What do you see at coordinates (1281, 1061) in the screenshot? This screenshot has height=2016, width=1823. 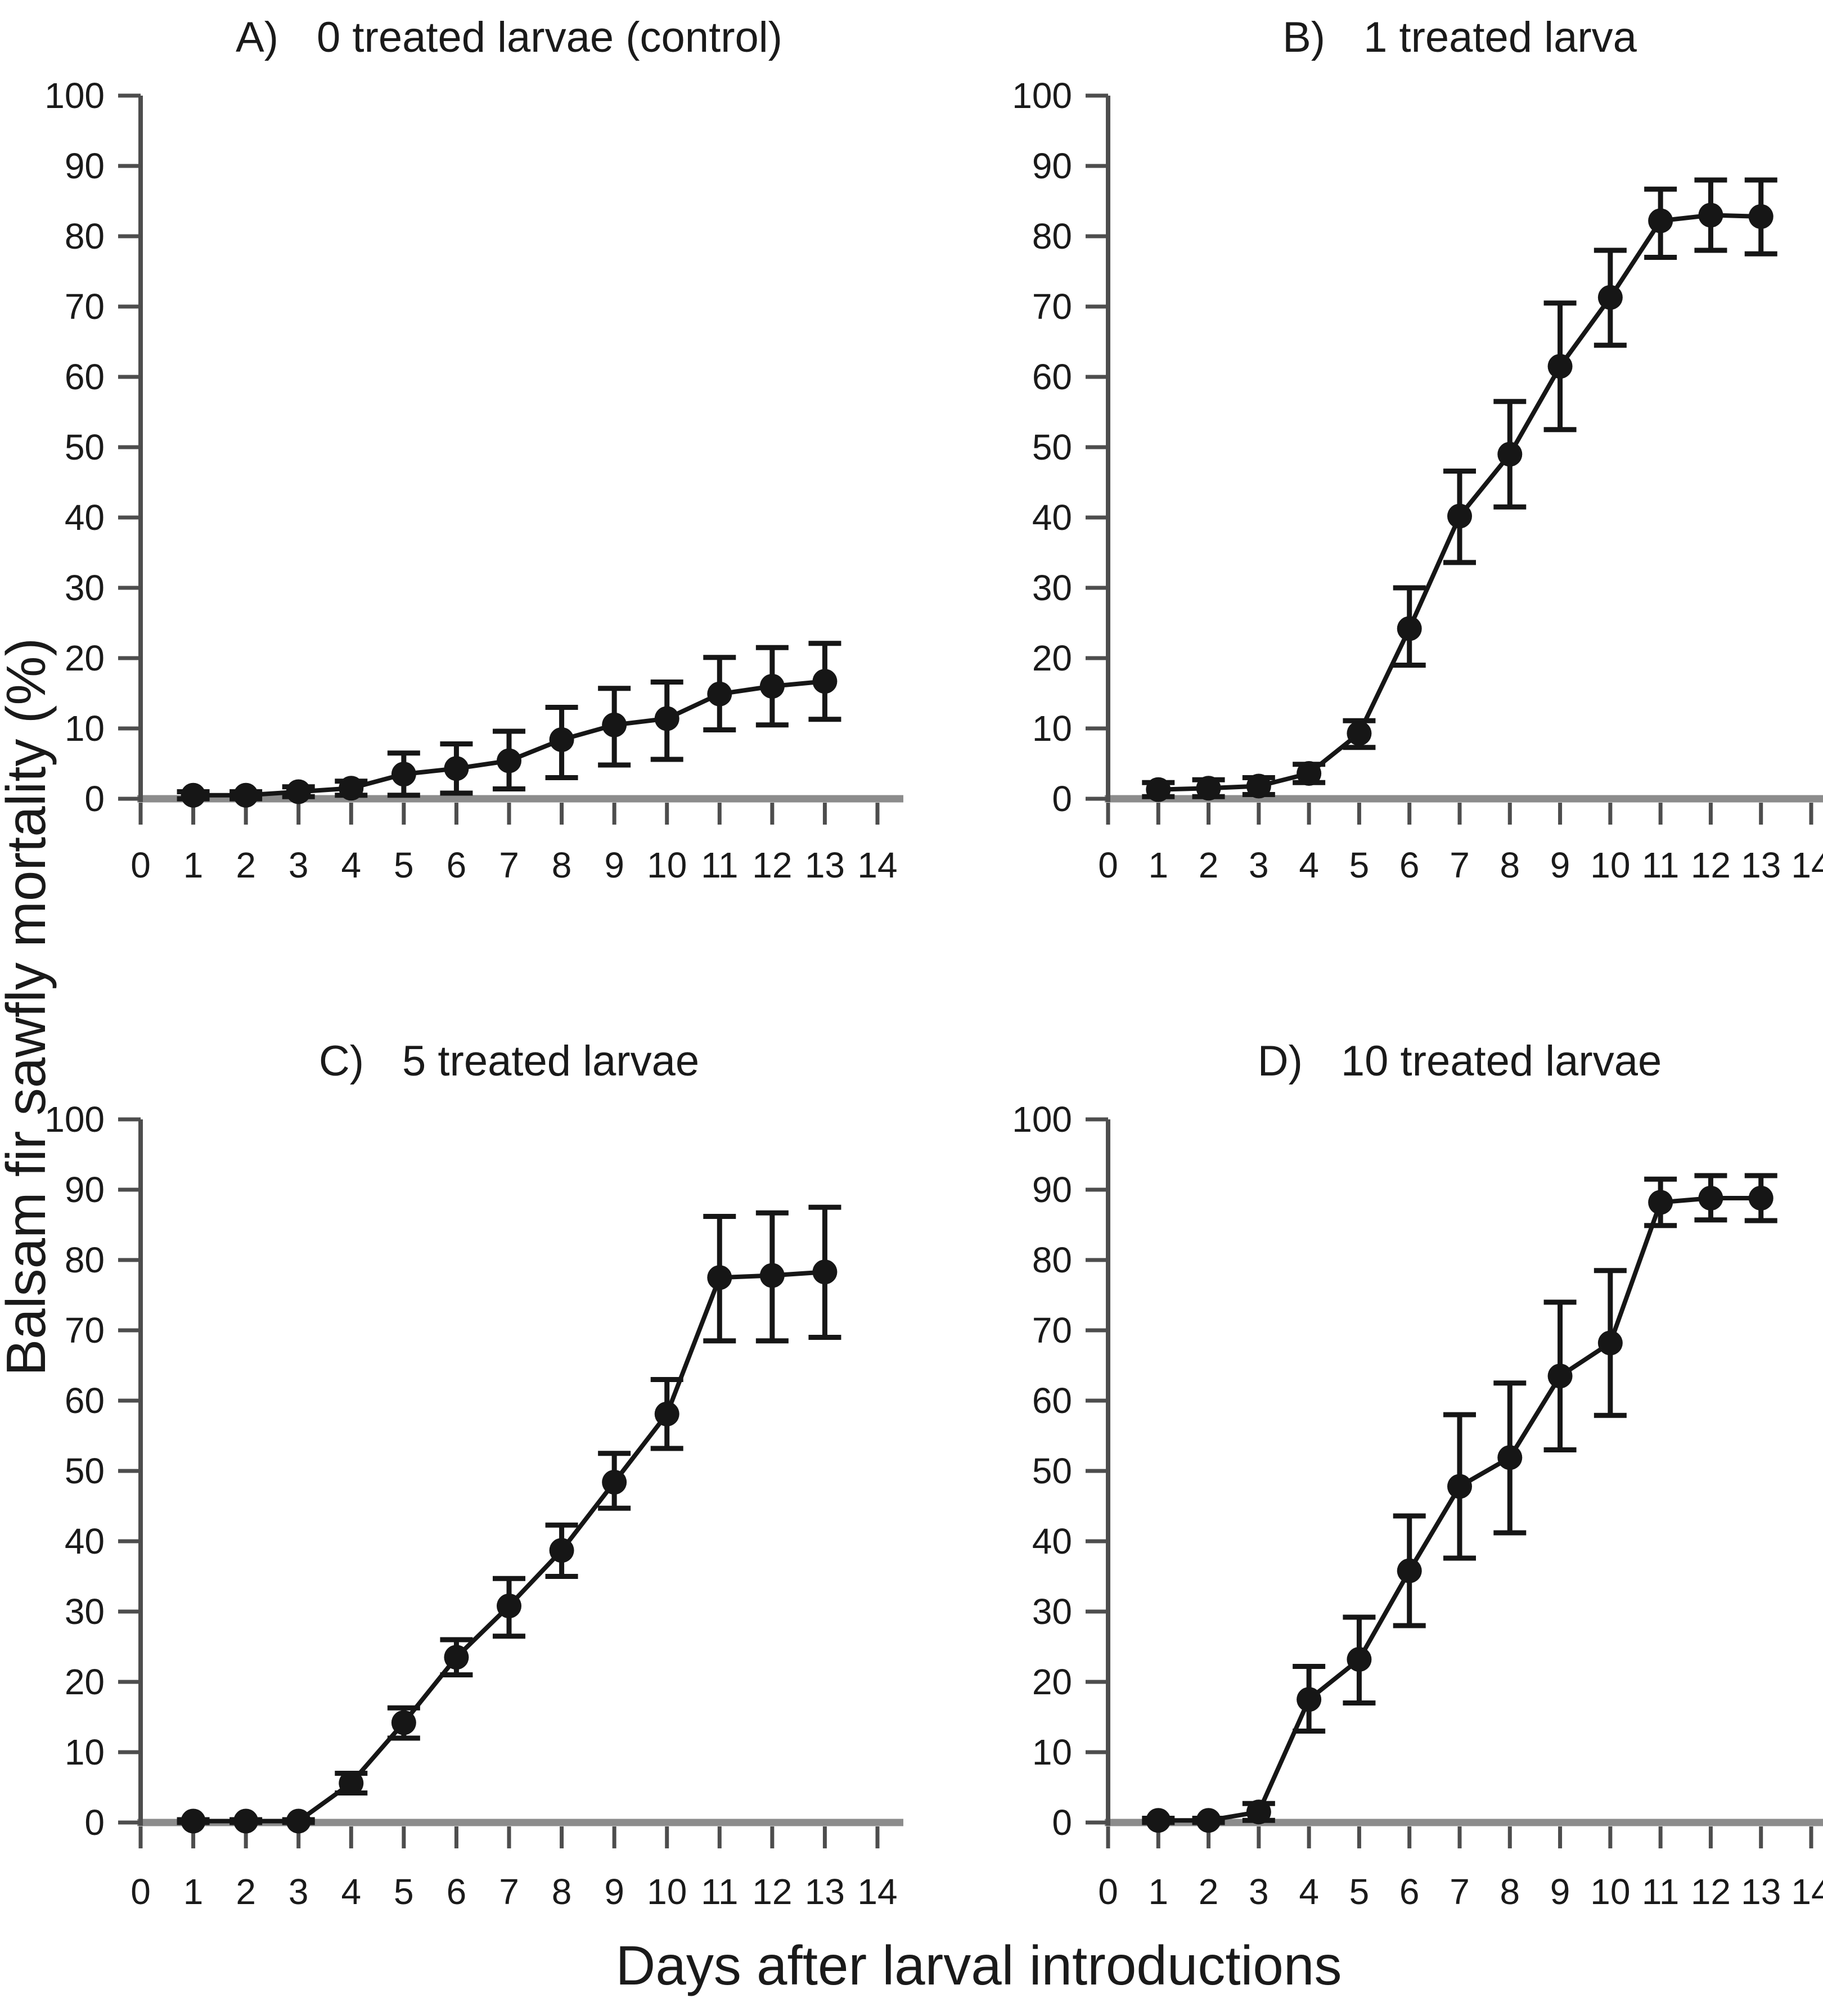 I see `panel-d-letter: D)` at bounding box center [1281, 1061].